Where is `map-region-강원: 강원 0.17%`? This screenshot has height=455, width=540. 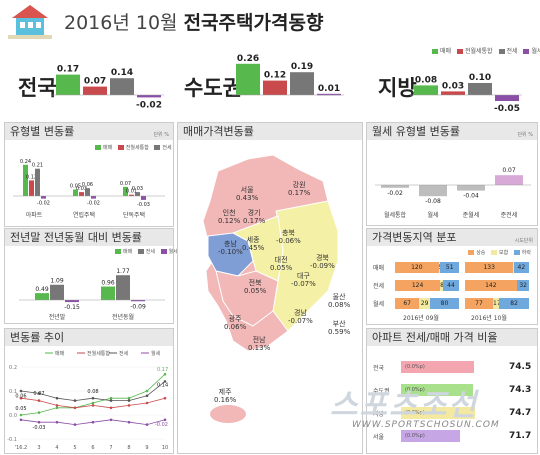 map-region-강원: 강원 0.17% is located at coordinates (299, 189).